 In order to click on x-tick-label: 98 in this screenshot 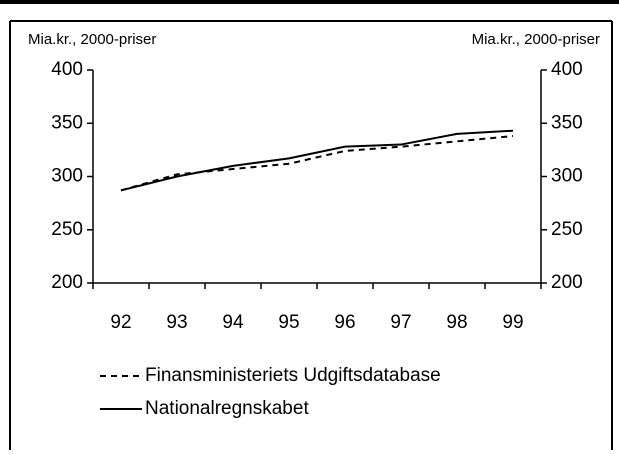, I will do `click(456, 322)`.